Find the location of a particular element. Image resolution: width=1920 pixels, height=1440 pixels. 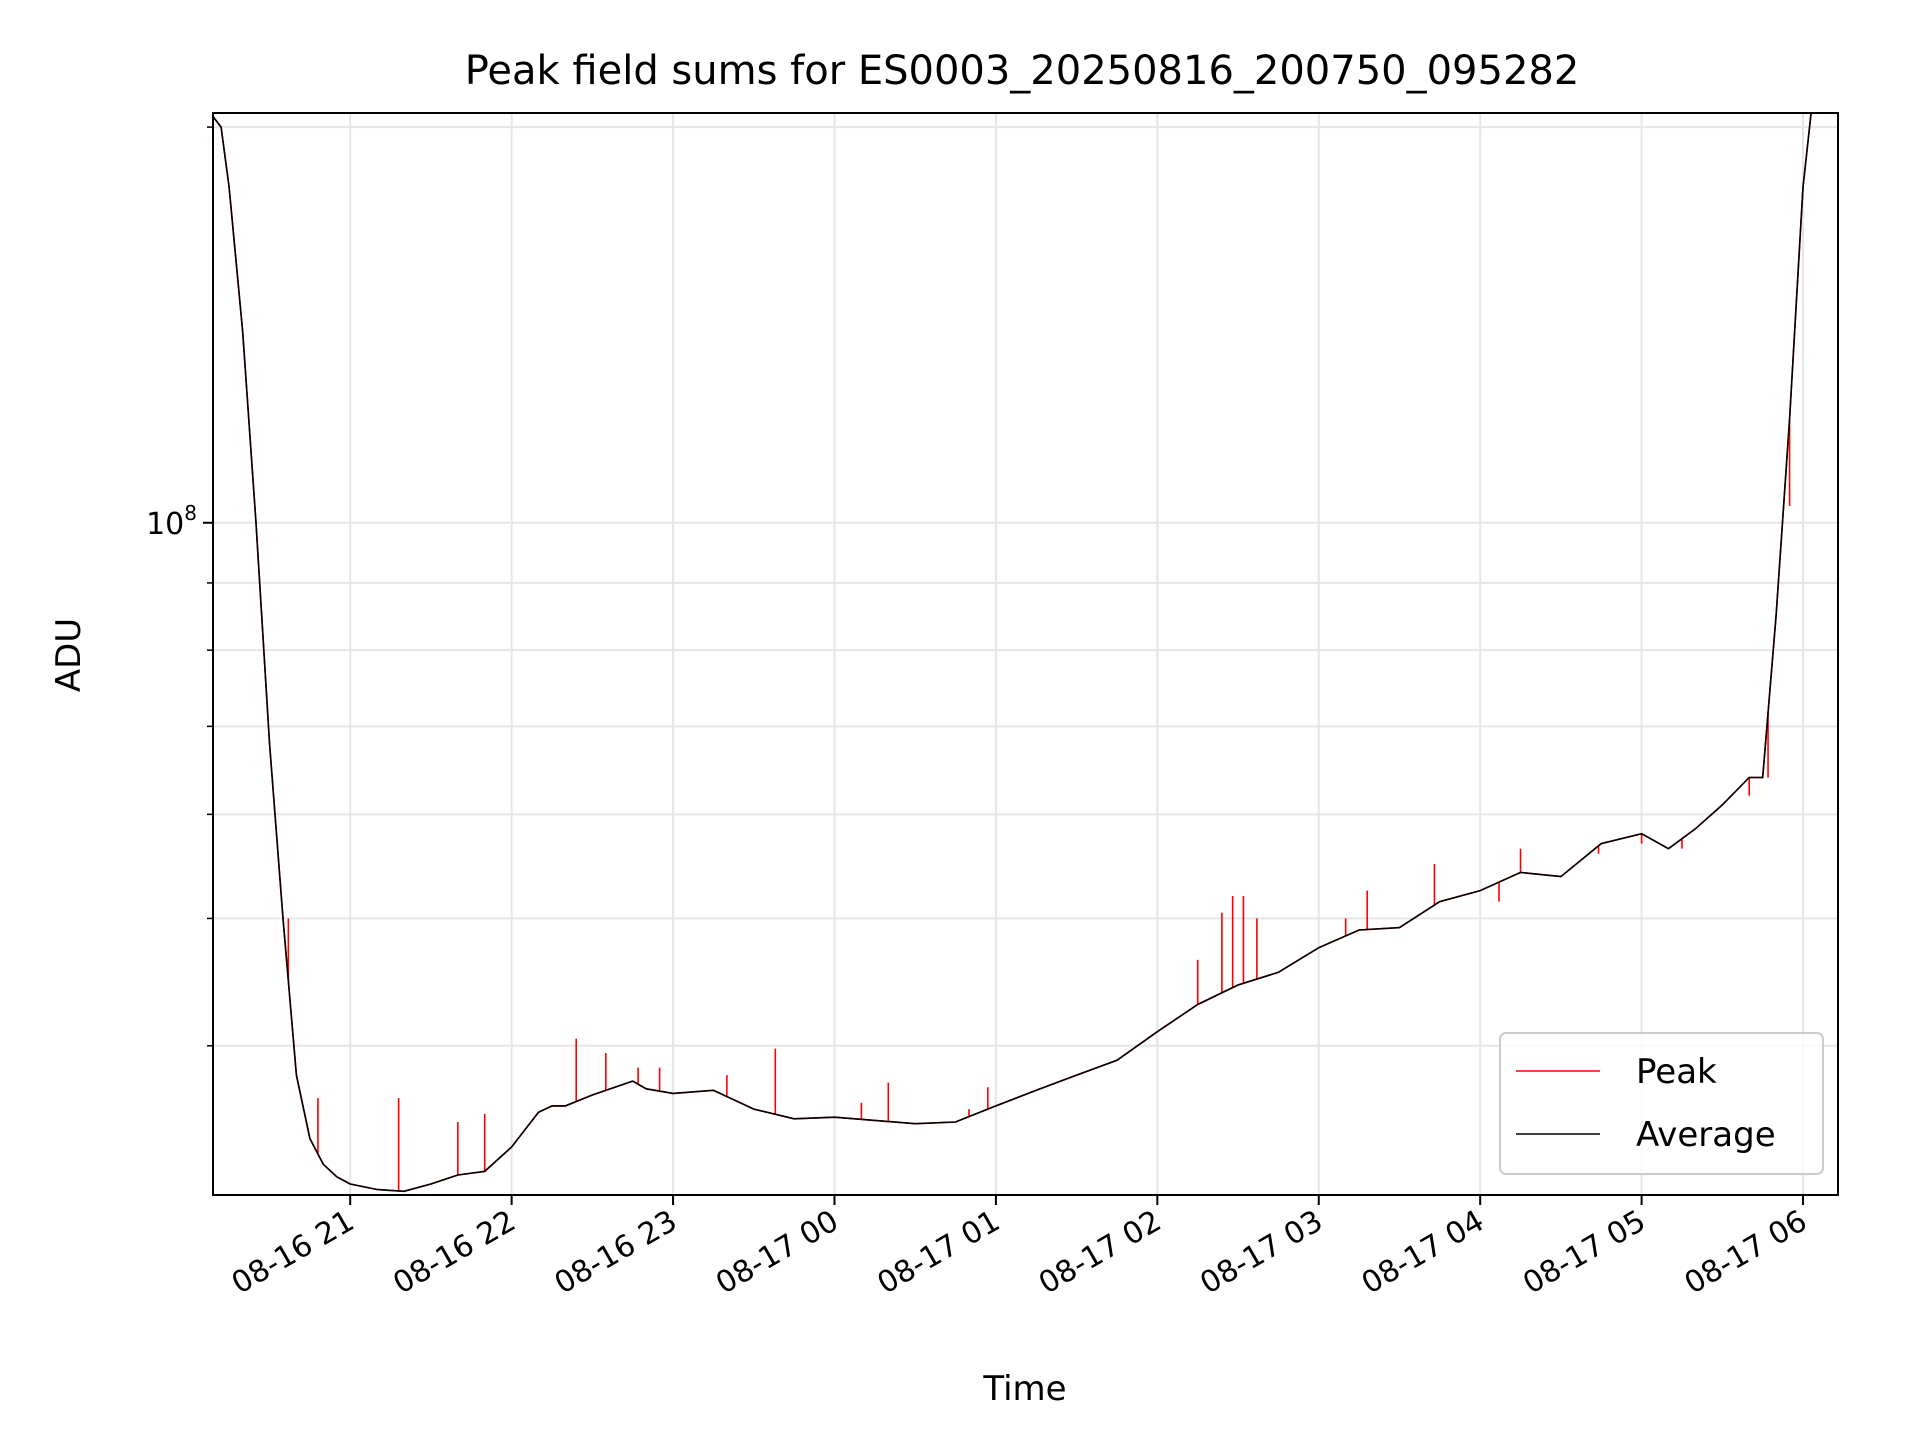

legend-average-label: Average is located at coordinates (1706, 1135).